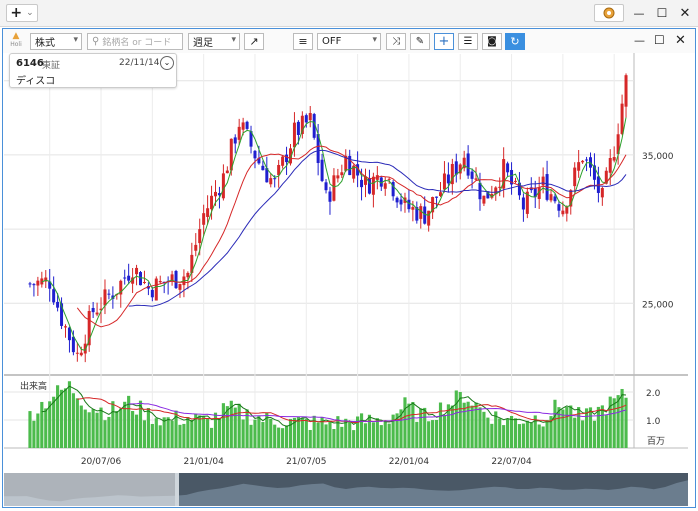 The height and width of the screenshot is (511, 698). I want to click on search-icon: ⚲, so click(96, 41).